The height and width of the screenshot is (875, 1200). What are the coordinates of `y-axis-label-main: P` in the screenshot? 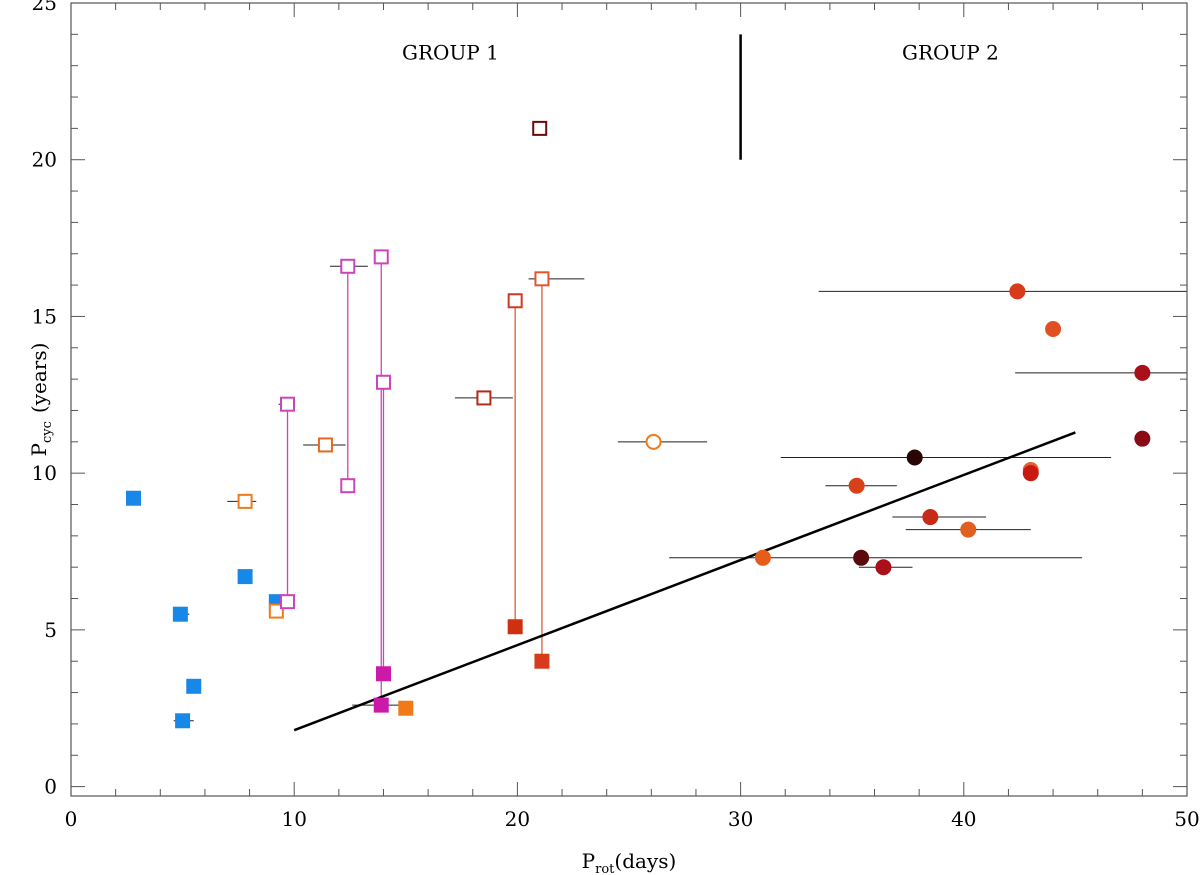 It's located at (39, 449).